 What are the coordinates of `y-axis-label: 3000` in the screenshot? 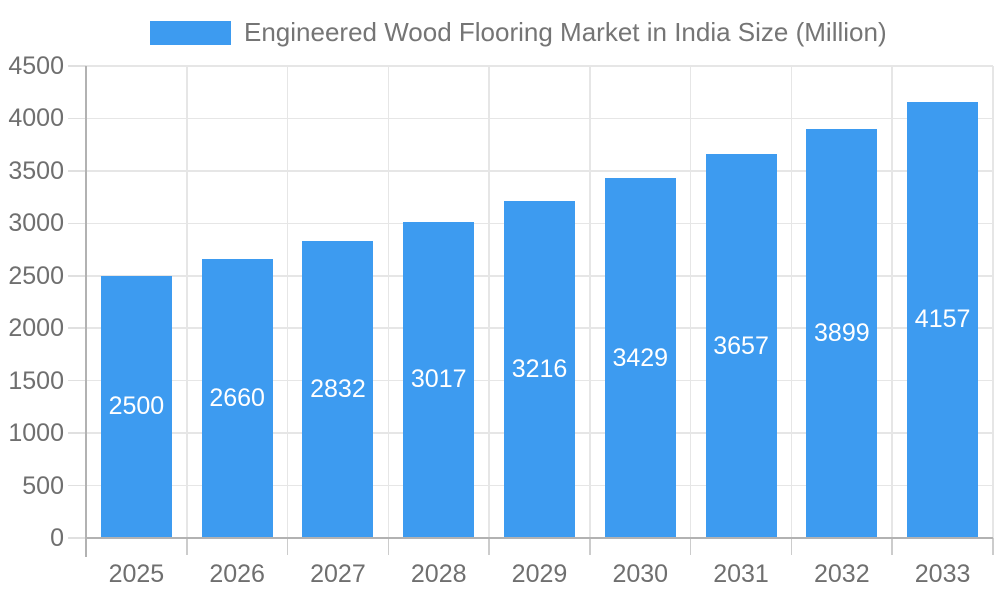 It's located at (36, 223).